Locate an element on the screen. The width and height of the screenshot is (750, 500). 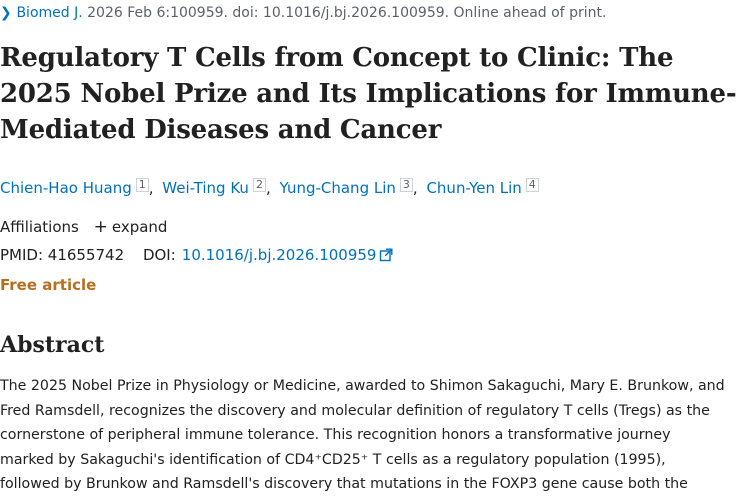
plus-icon: + is located at coordinates (100, 227).